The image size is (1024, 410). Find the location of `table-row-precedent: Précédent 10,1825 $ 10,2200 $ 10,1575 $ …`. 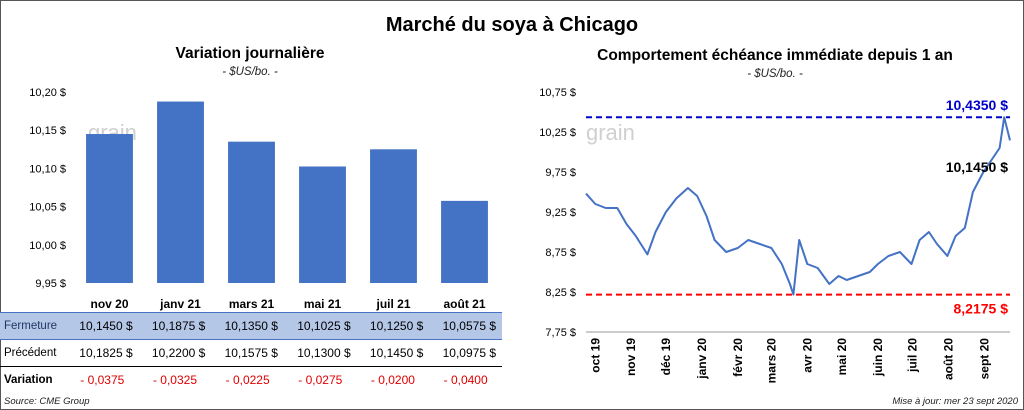

table-row-precedent: Précédent 10,1825 $ 10,2200 $ 10,1575 $ … is located at coordinates (251, 353).